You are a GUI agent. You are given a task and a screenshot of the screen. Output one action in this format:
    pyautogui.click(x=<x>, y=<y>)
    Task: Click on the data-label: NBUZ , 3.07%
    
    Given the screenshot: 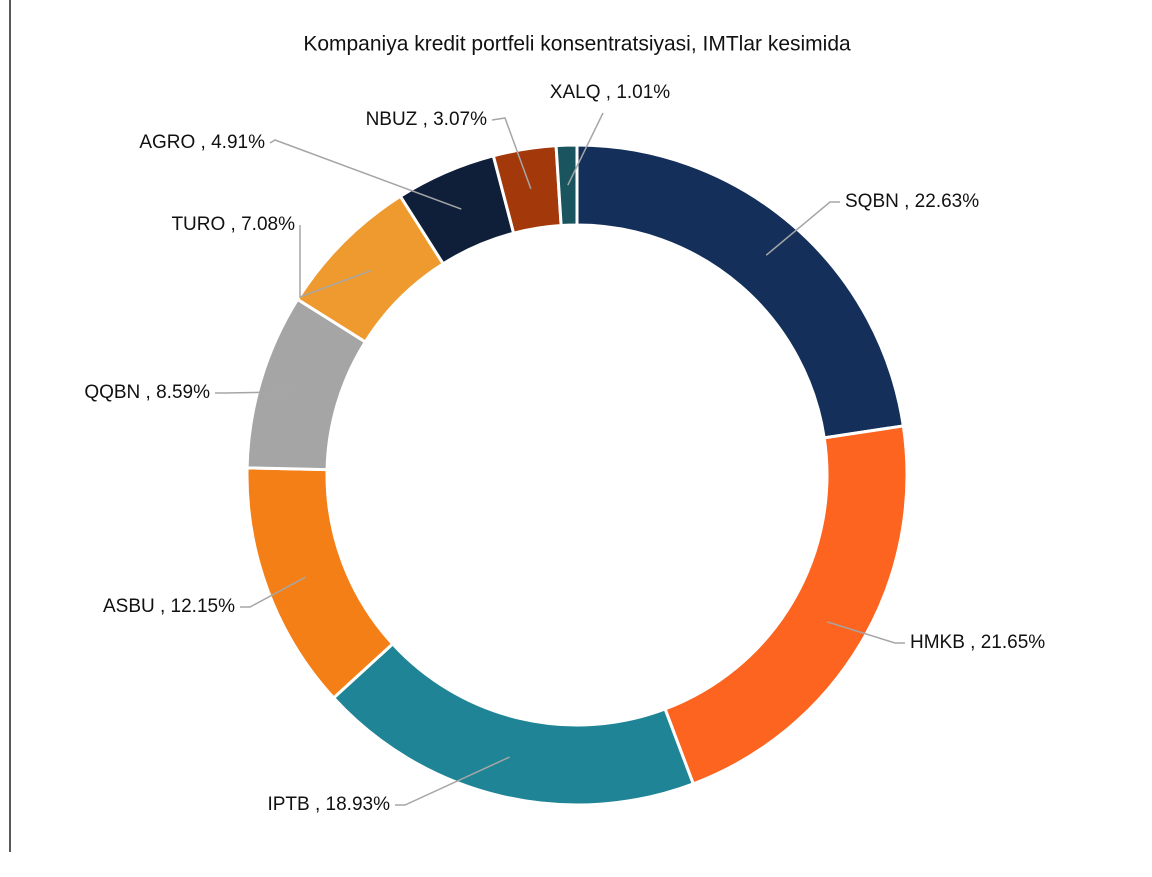 What is the action you would take?
    pyautogui.click(x=427, y=119)
    